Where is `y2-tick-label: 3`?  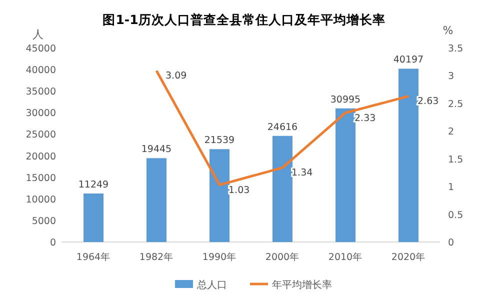
y2-tick-label: 3 is located at coordinates (451, 76).